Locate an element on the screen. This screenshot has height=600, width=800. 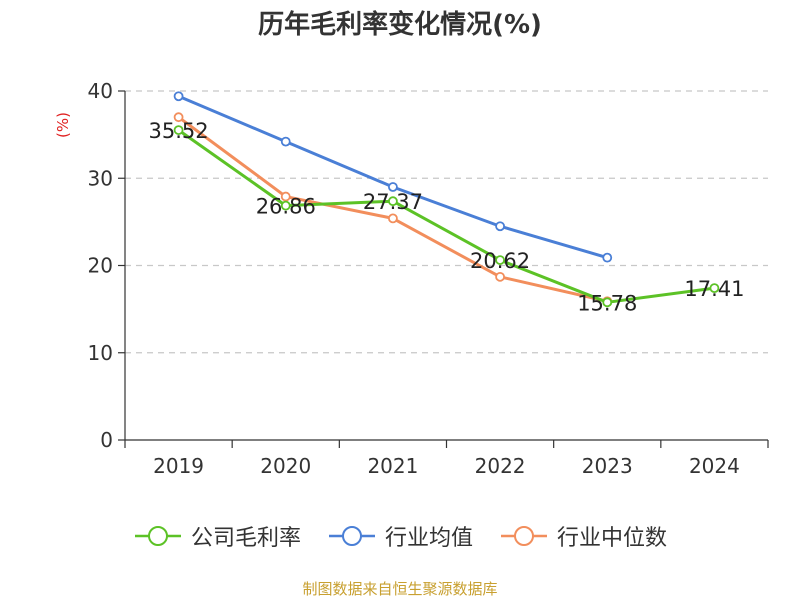
data-label: 26.86 is located at coordinates (286, 207).